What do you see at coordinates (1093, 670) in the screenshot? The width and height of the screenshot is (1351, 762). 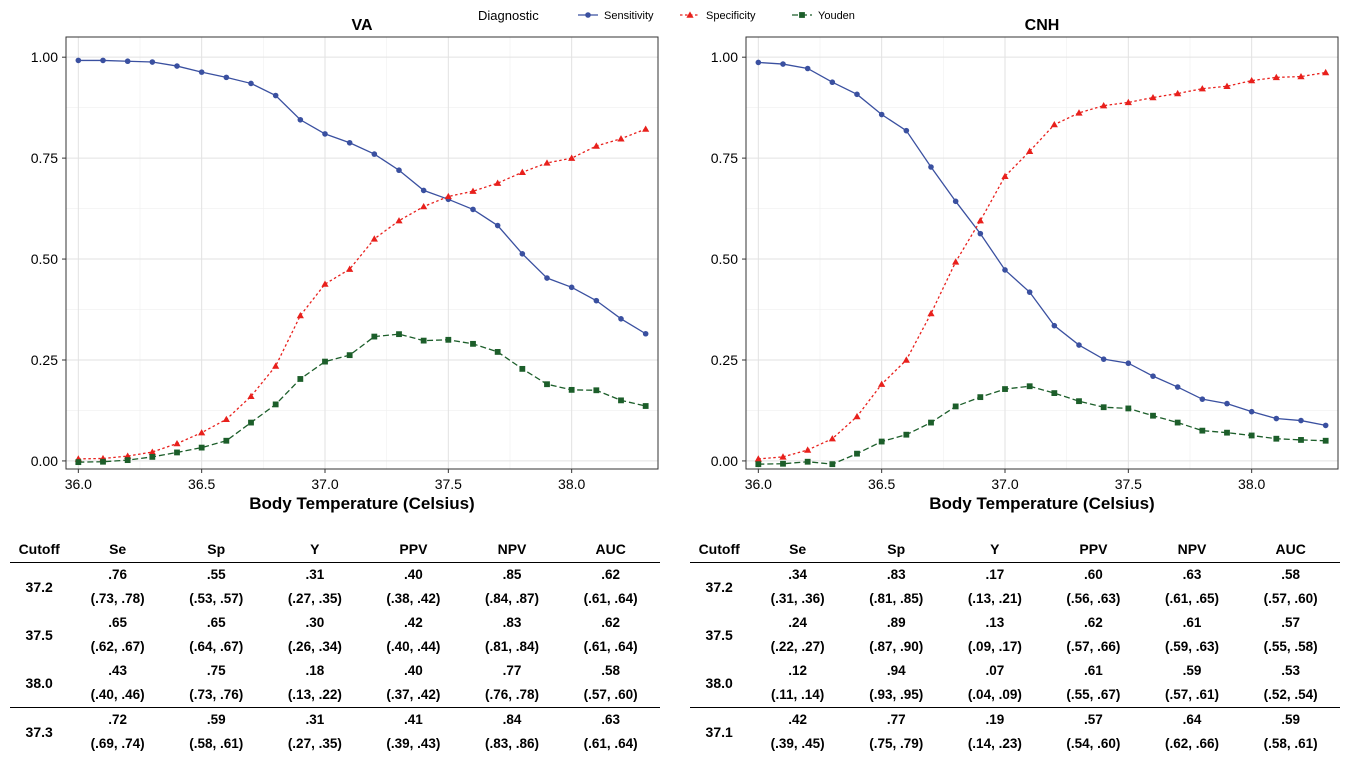 I see `estimate-cell: .61` at bounding box center [1093, 670].